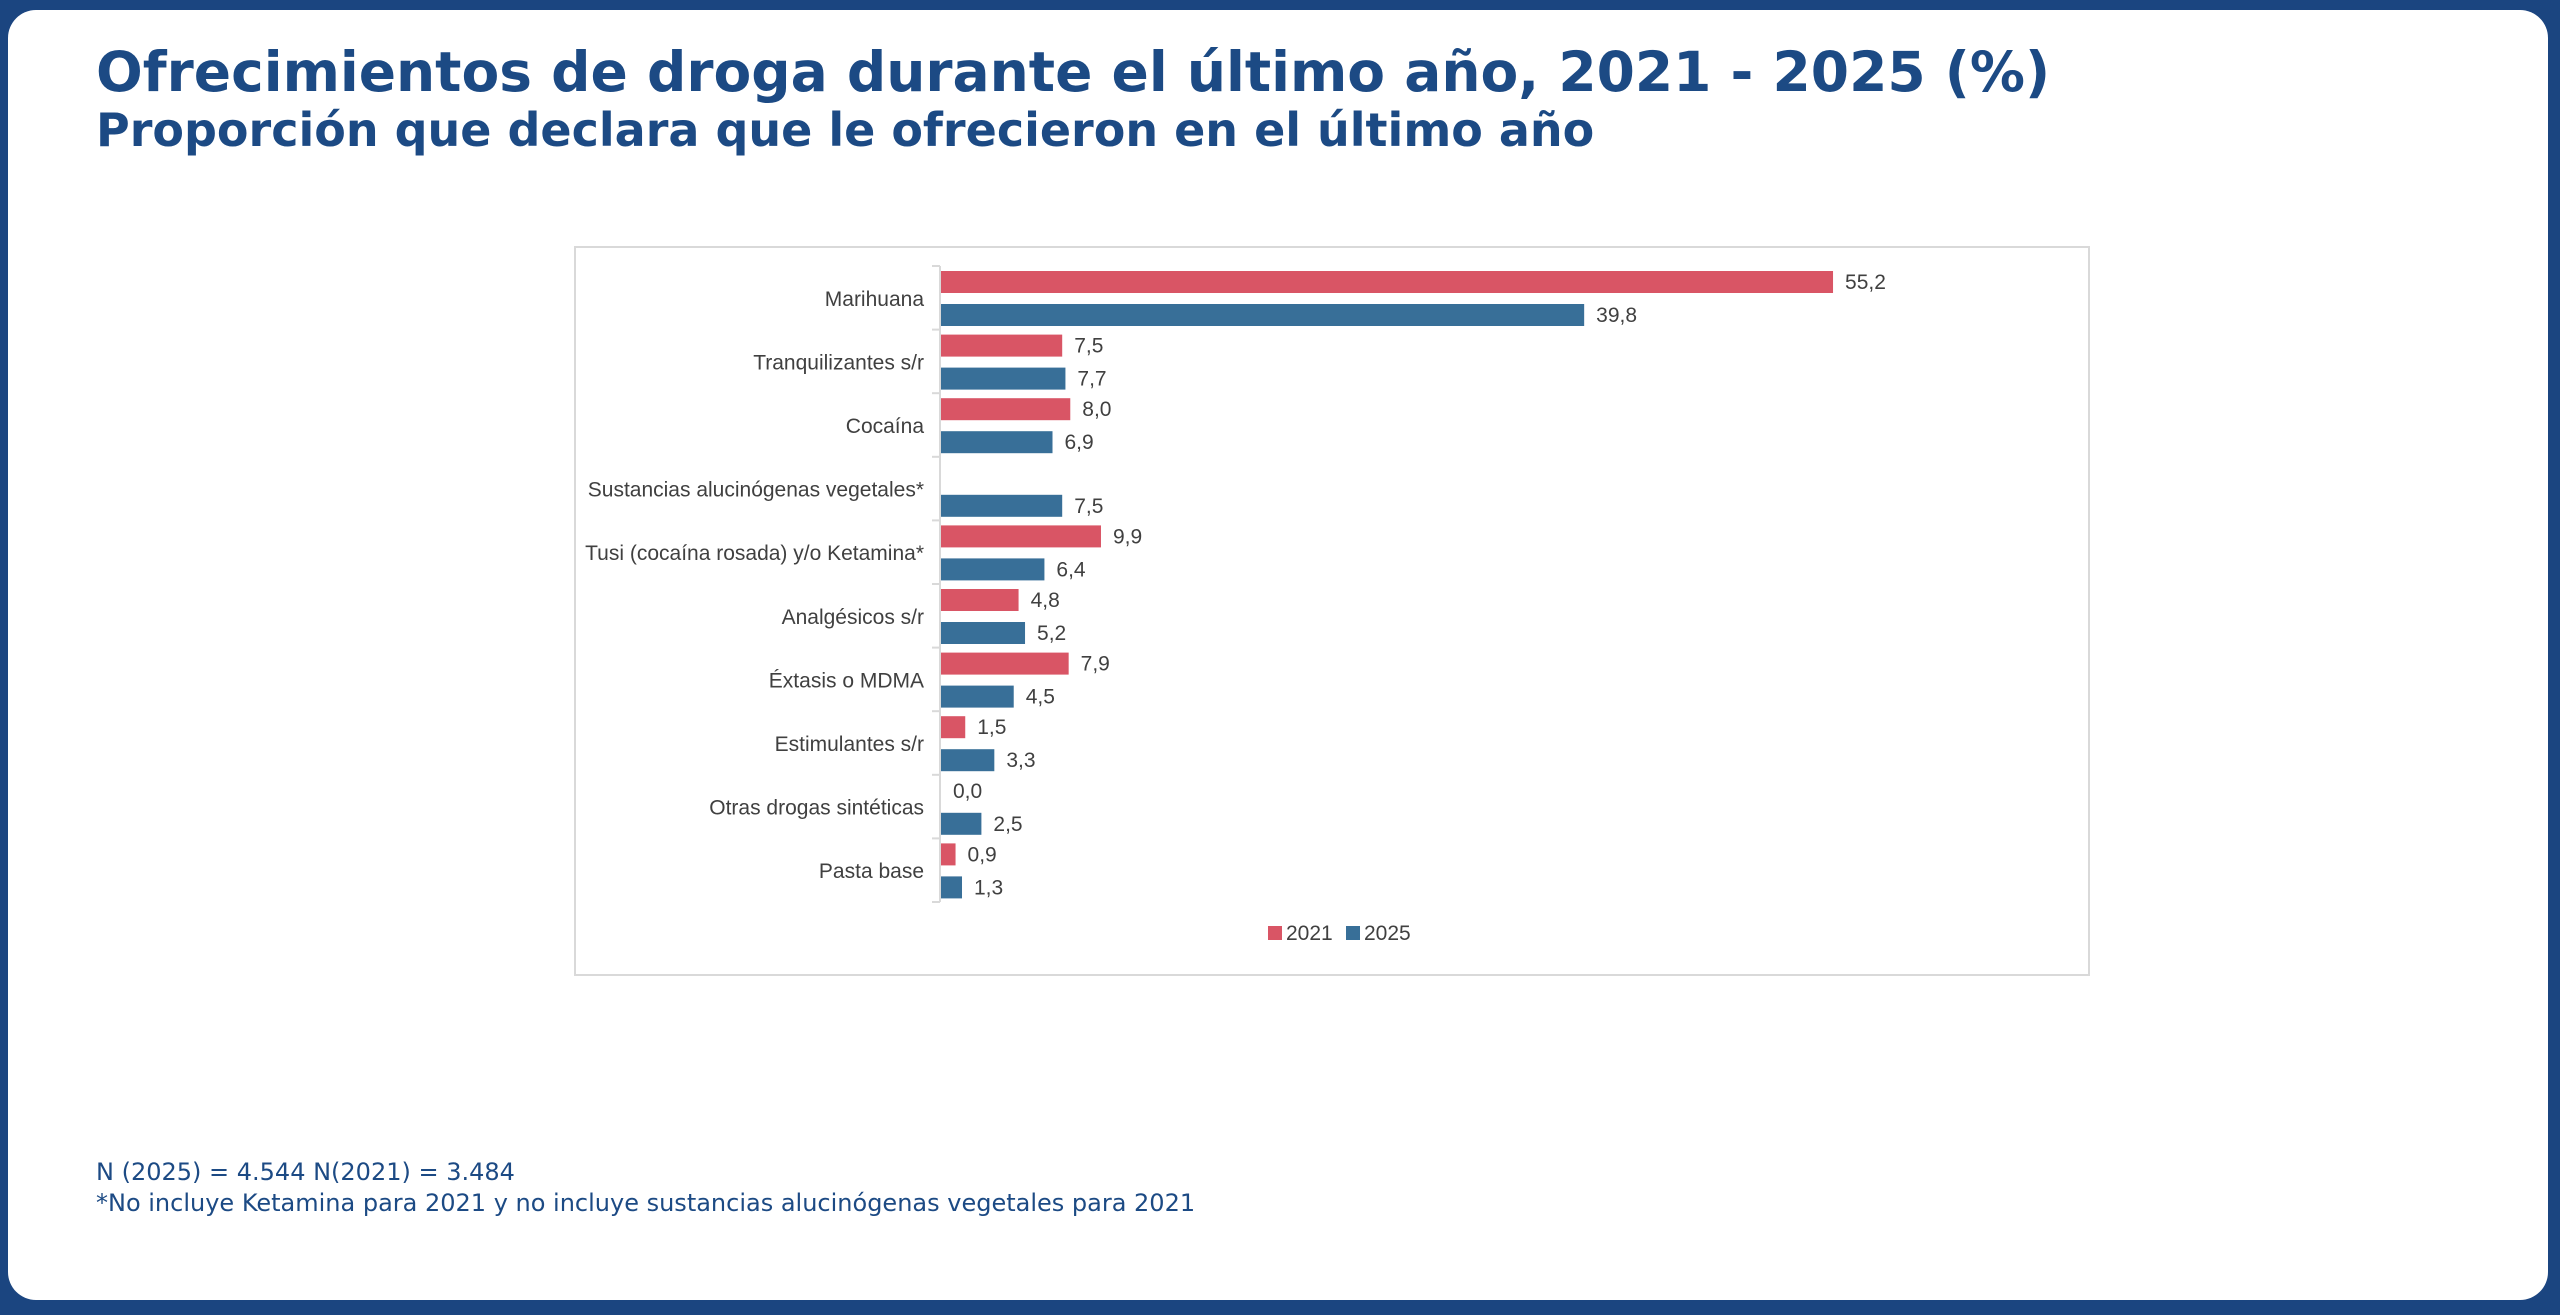 This screenshot has height=1315, width=2560. I want to click on data-label-2021: 9,9, so click(1127, 536).